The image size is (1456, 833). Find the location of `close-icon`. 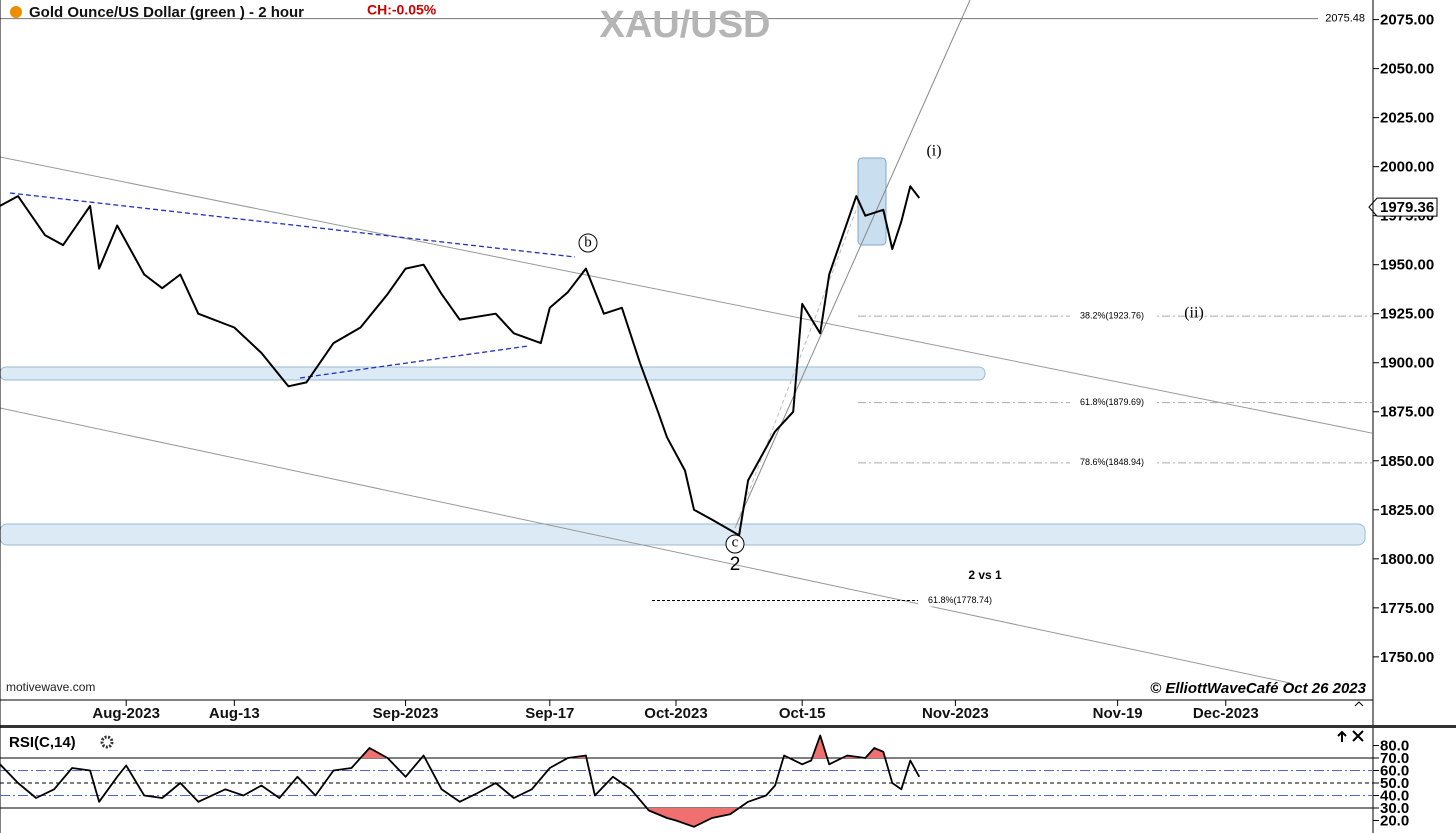

close-icon is located at coordinates (1358, 736).